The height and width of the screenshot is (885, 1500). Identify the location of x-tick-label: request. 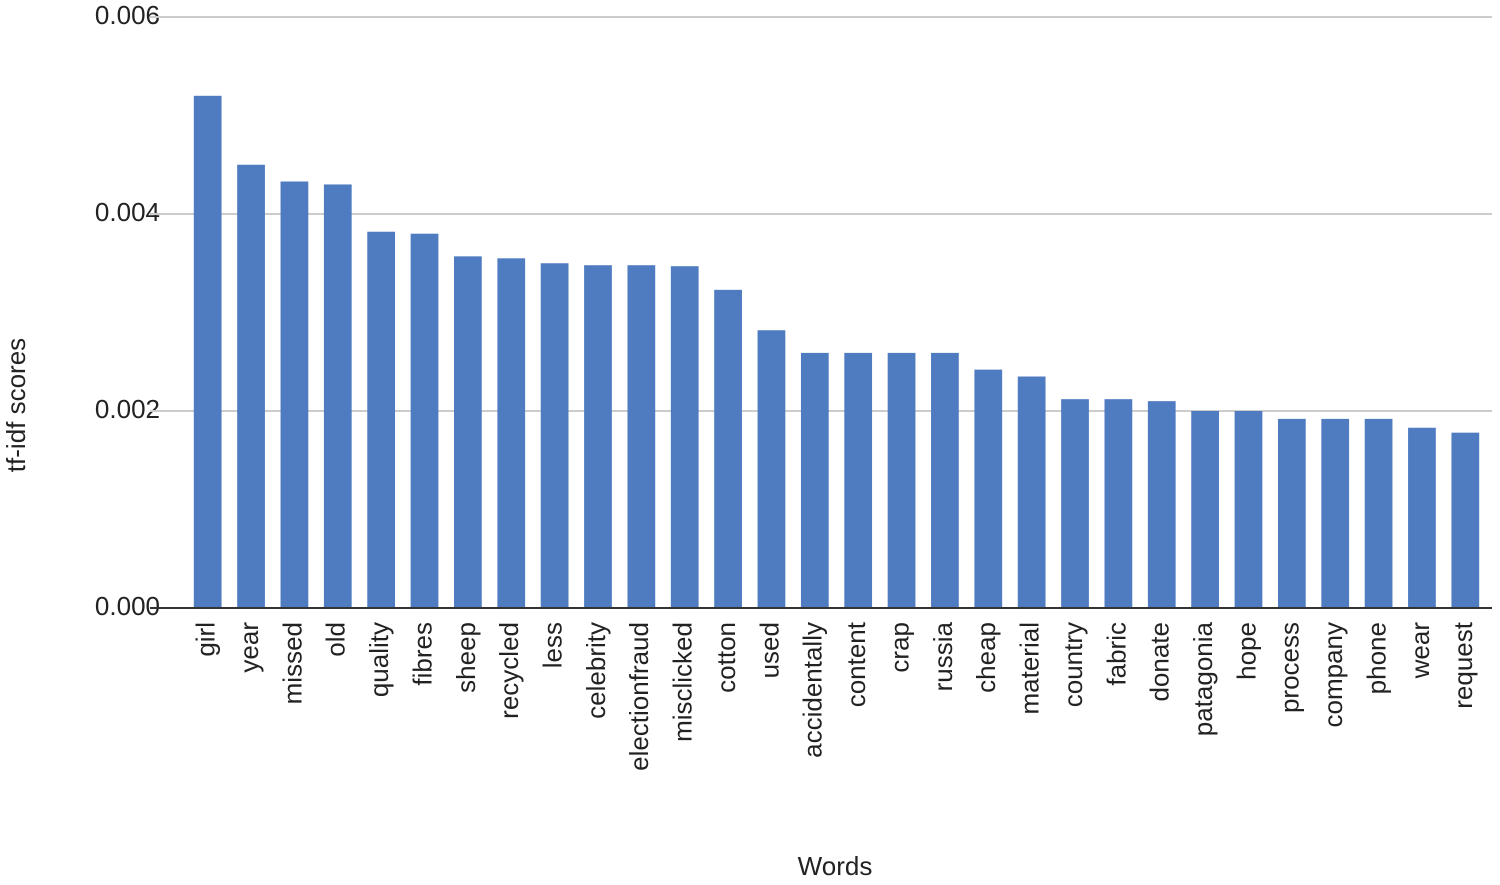
(1463, 664).